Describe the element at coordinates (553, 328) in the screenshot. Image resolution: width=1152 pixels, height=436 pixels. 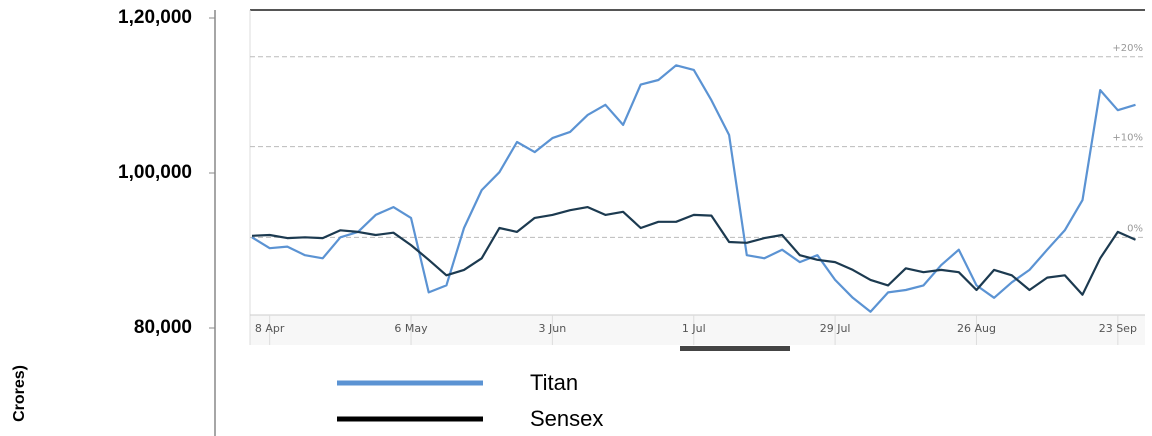
I see `x-tick-label: 3 Jun` at that location.